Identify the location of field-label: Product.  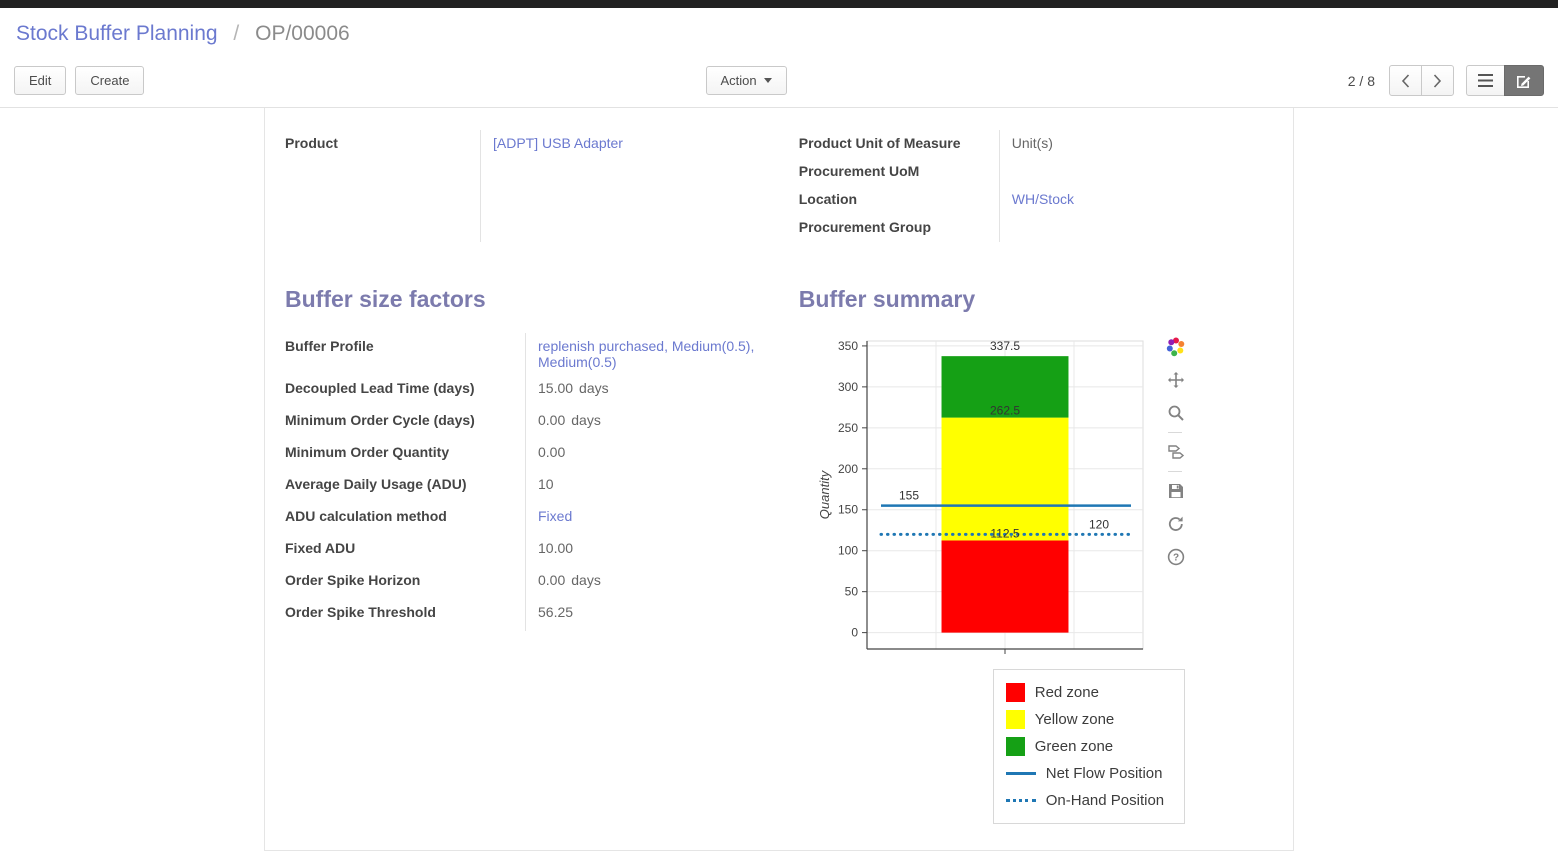
(311, 143).